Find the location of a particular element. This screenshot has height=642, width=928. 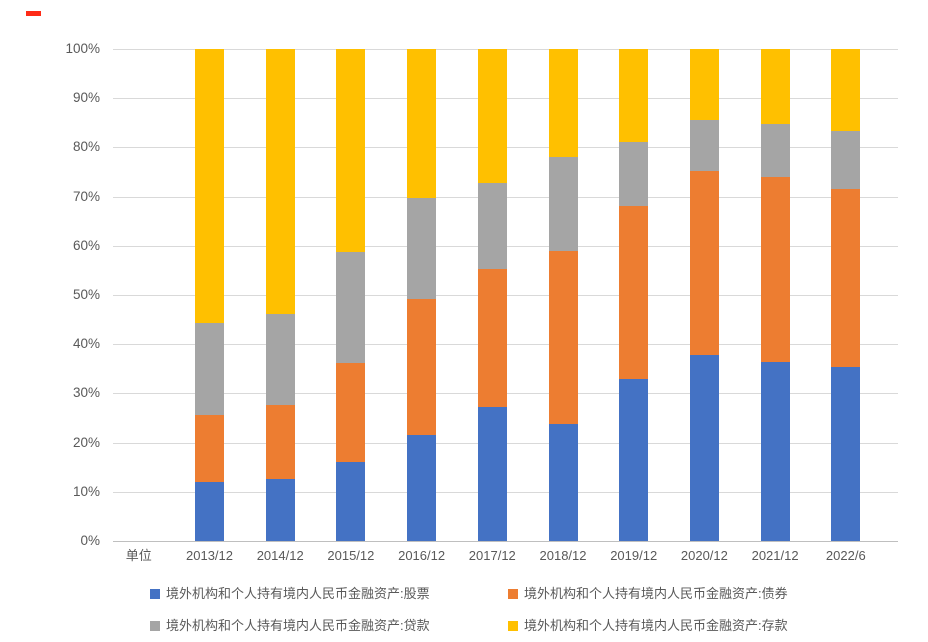

x-tick-label-2020/12: 2020/12 is located at coordinates (704, 555).